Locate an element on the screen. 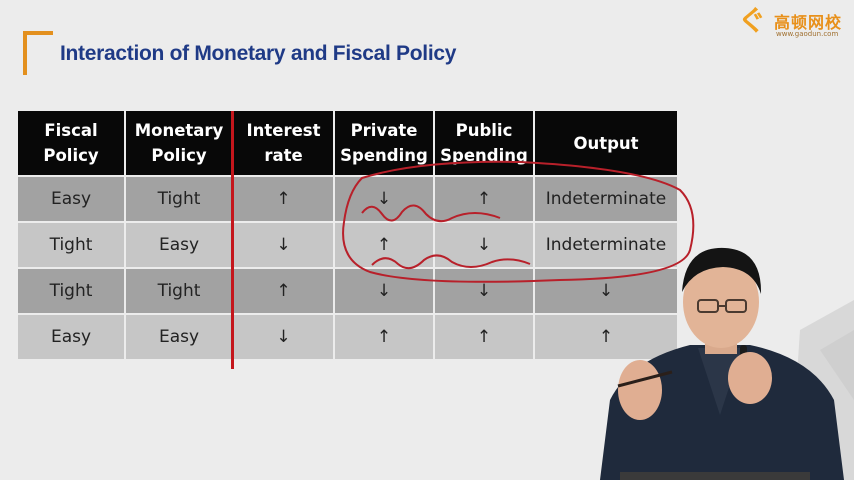 This screenshot has height=480, width=854. header-interest-rate: Interest rate is located at coordinates (283, 143).